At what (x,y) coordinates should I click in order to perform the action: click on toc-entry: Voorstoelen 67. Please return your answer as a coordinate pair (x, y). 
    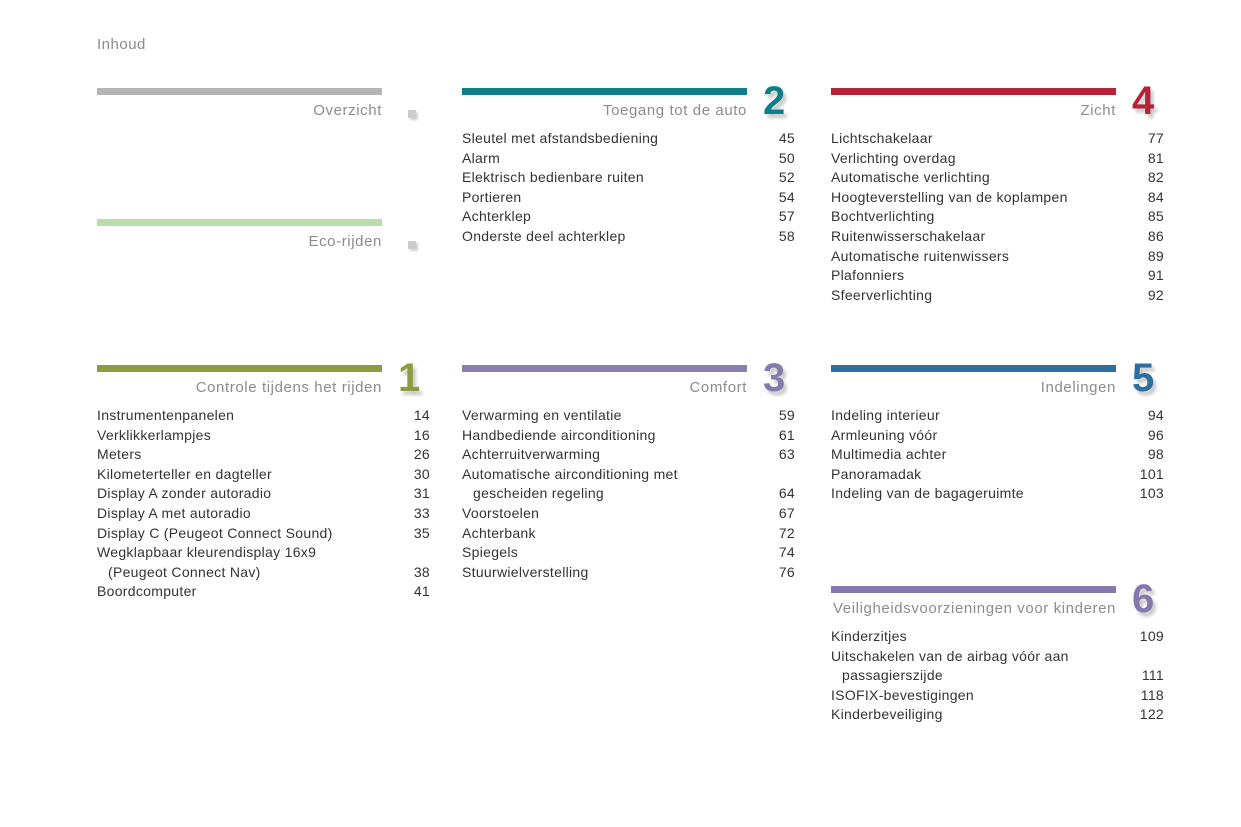
    Looking at the image, I should click on (628, 514).